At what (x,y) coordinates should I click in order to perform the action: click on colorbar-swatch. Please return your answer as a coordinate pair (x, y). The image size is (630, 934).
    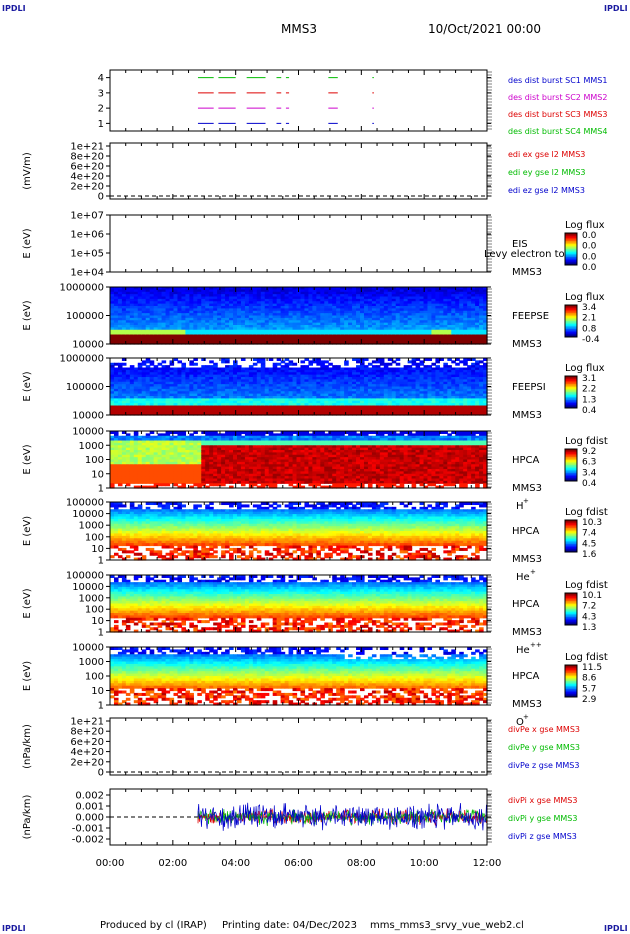
    Looking at the image, I should click on (571, 315).